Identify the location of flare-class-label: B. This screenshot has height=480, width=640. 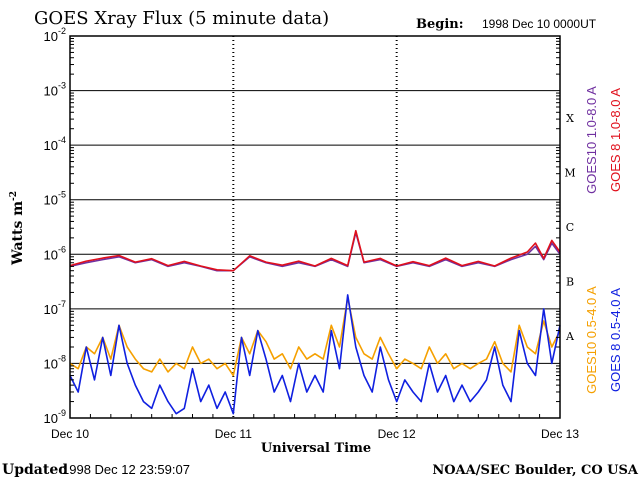
(570, 282).